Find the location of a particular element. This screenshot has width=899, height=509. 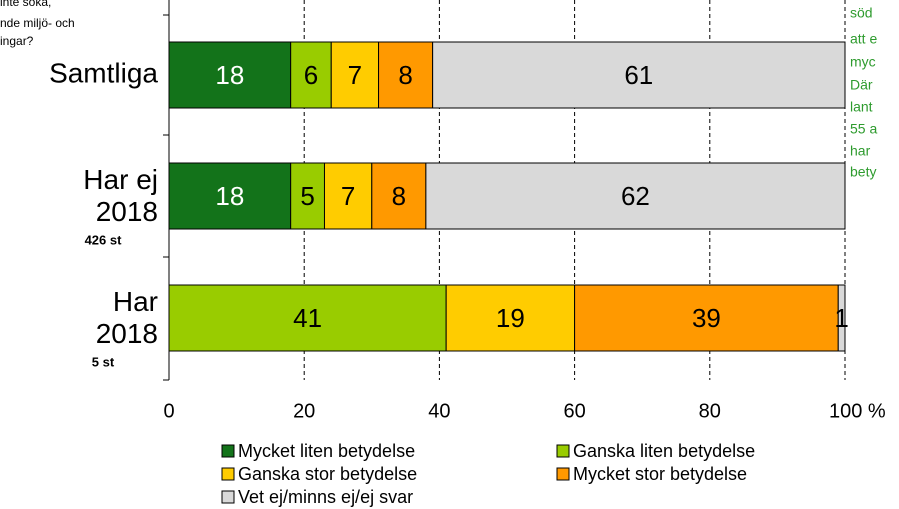

category-note: 426 st is located at coordinates (104, 239).